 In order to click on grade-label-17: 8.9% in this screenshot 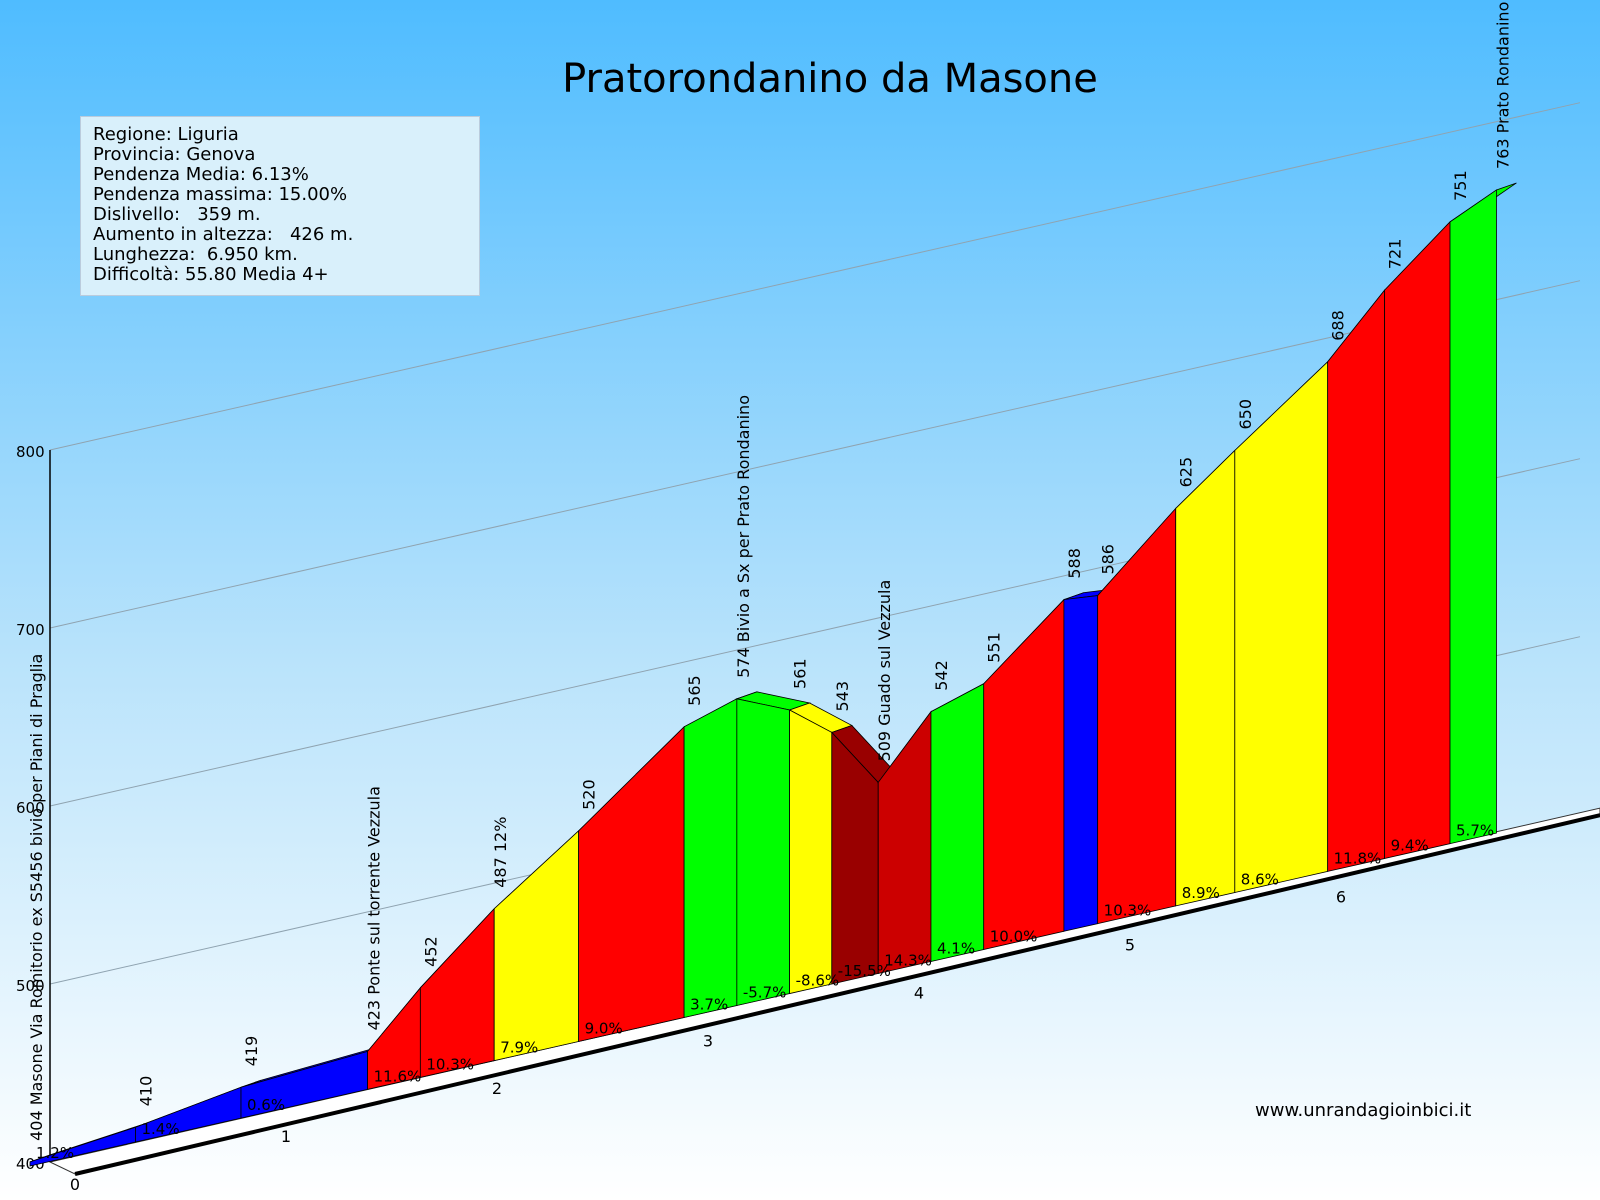, I will do `click(1201, 893)`.